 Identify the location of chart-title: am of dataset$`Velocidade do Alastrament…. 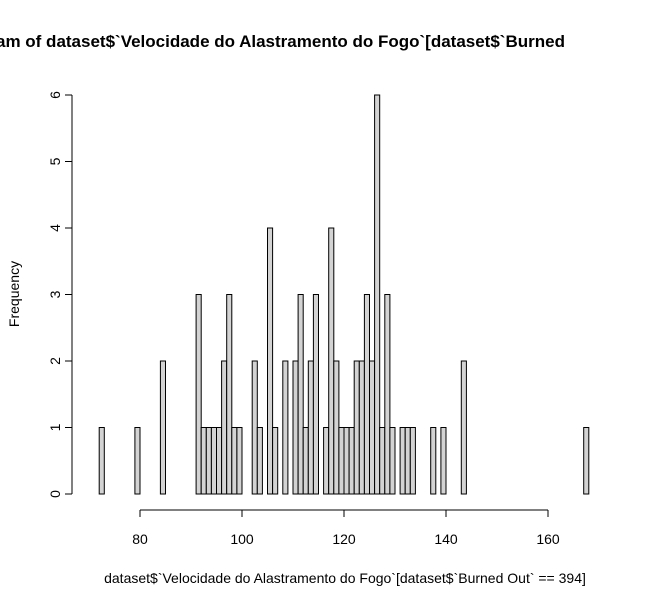
(282, 41).